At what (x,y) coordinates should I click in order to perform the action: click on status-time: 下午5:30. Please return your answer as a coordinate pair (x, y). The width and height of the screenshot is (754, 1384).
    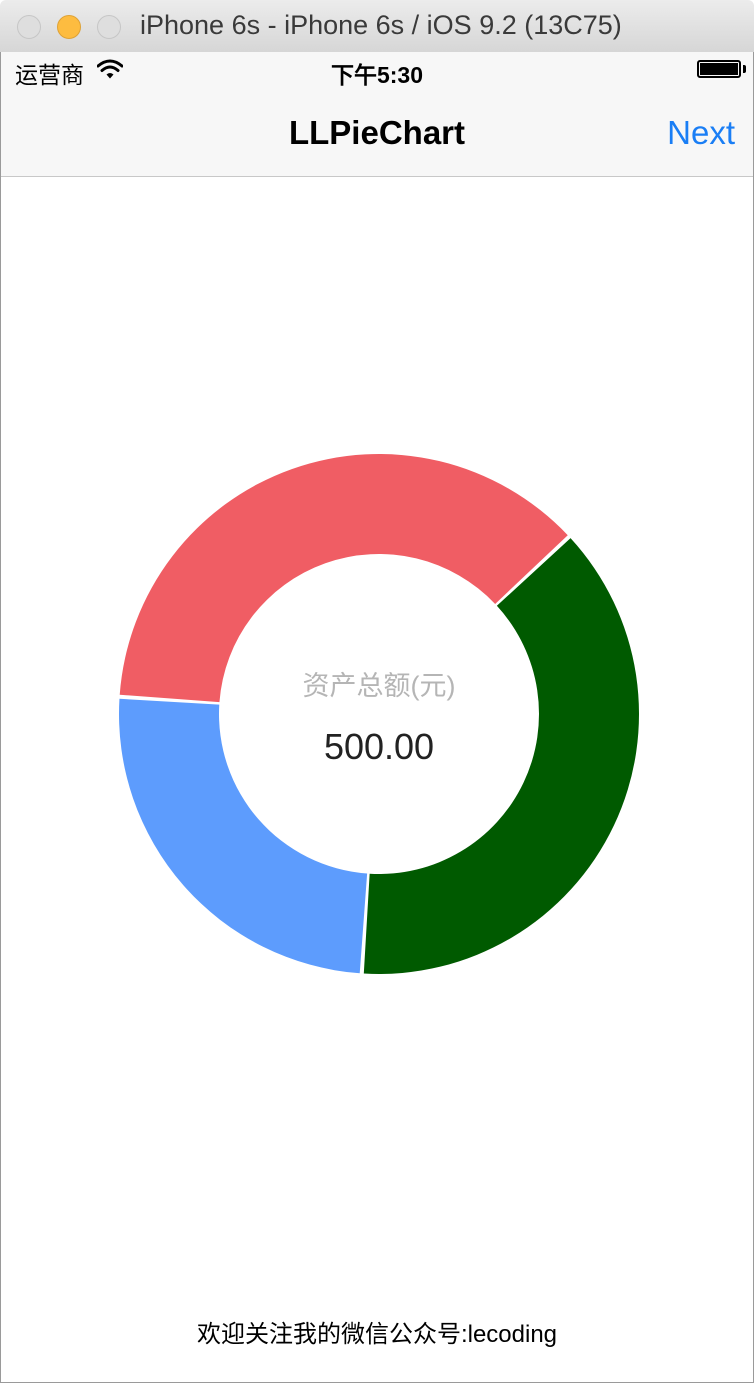
    Looking at the image, I should click on (377, 75).